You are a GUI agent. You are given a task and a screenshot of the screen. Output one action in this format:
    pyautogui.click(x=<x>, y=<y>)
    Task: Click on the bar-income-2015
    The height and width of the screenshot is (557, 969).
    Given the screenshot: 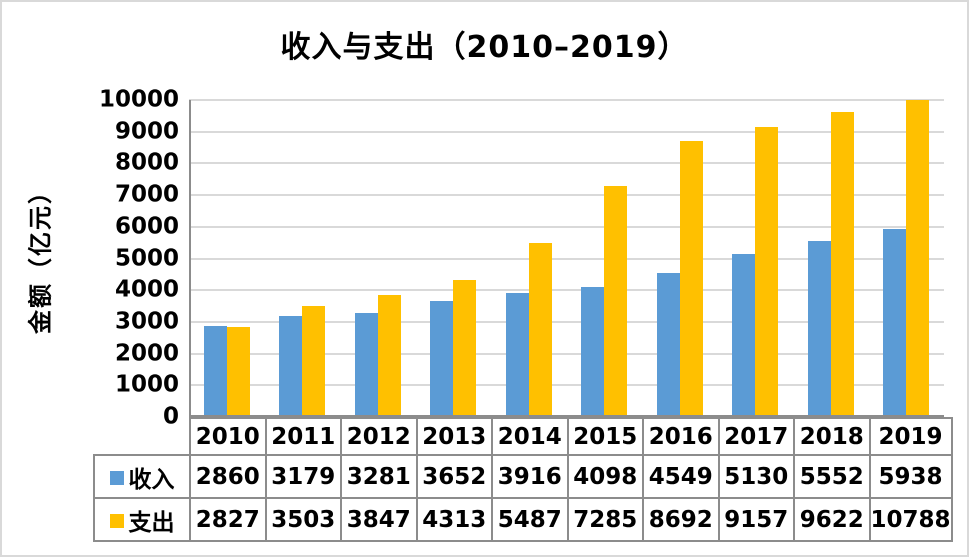 What is the action you would take?
    pyautogui.click(x=593, y=352)
    